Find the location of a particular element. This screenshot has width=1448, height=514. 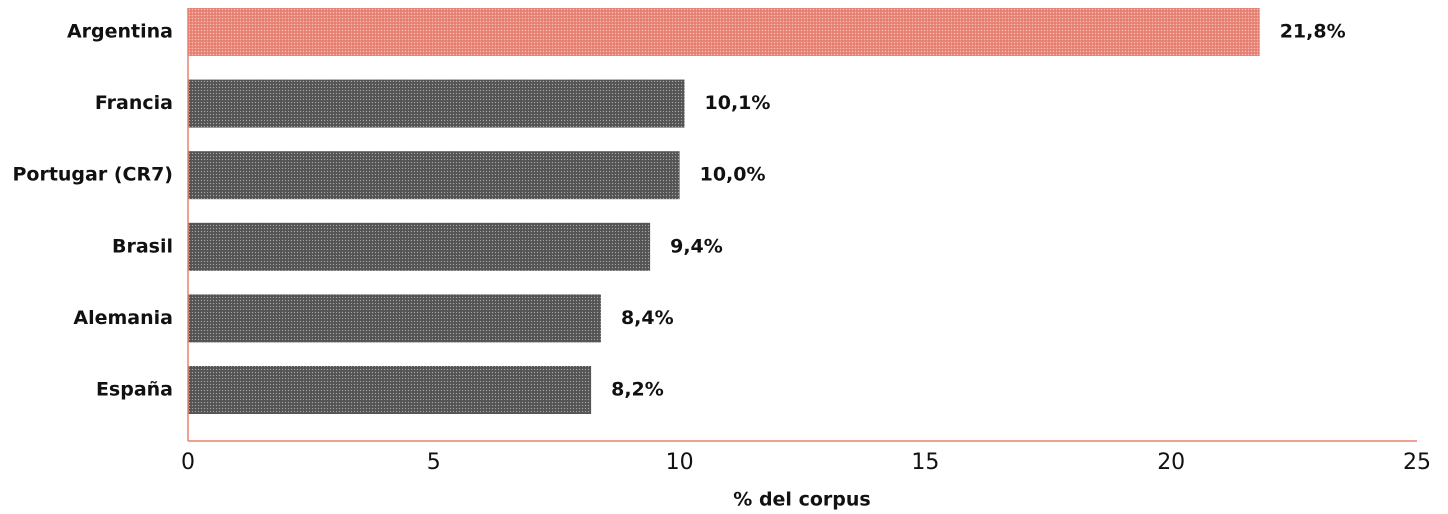

x-tick-label: 20 is located at coordinates (1171, 462).